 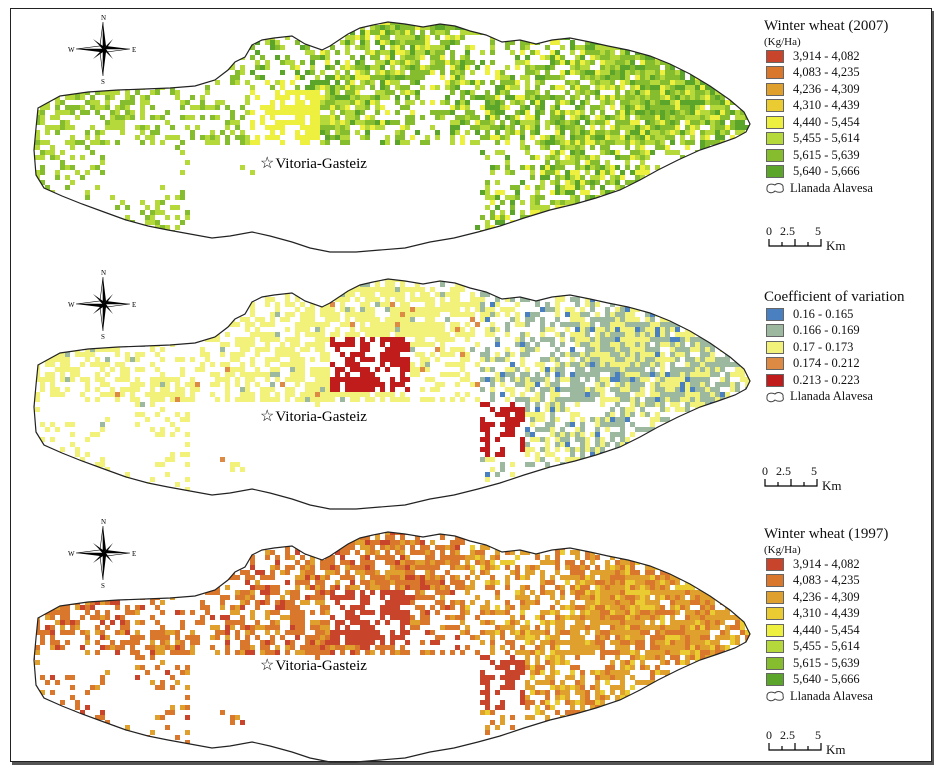 I want to click on scale-bar-2: 0 2.5 5 Km, so click(x=807, y=478).